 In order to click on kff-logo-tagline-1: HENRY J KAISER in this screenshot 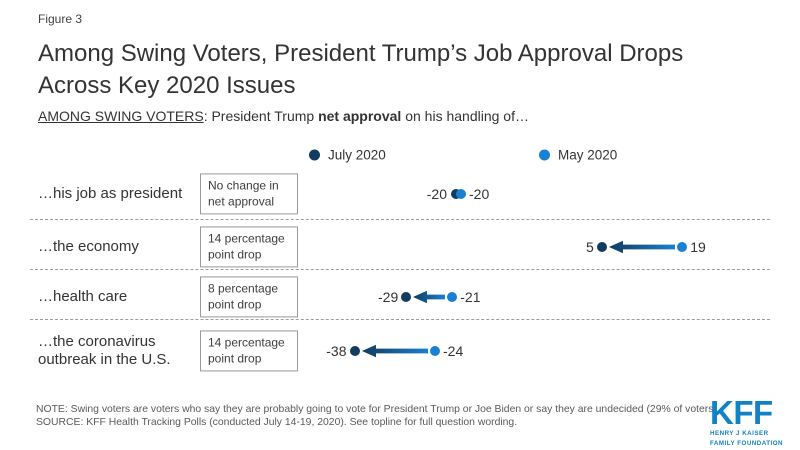, I will do `click(739, 434)`.